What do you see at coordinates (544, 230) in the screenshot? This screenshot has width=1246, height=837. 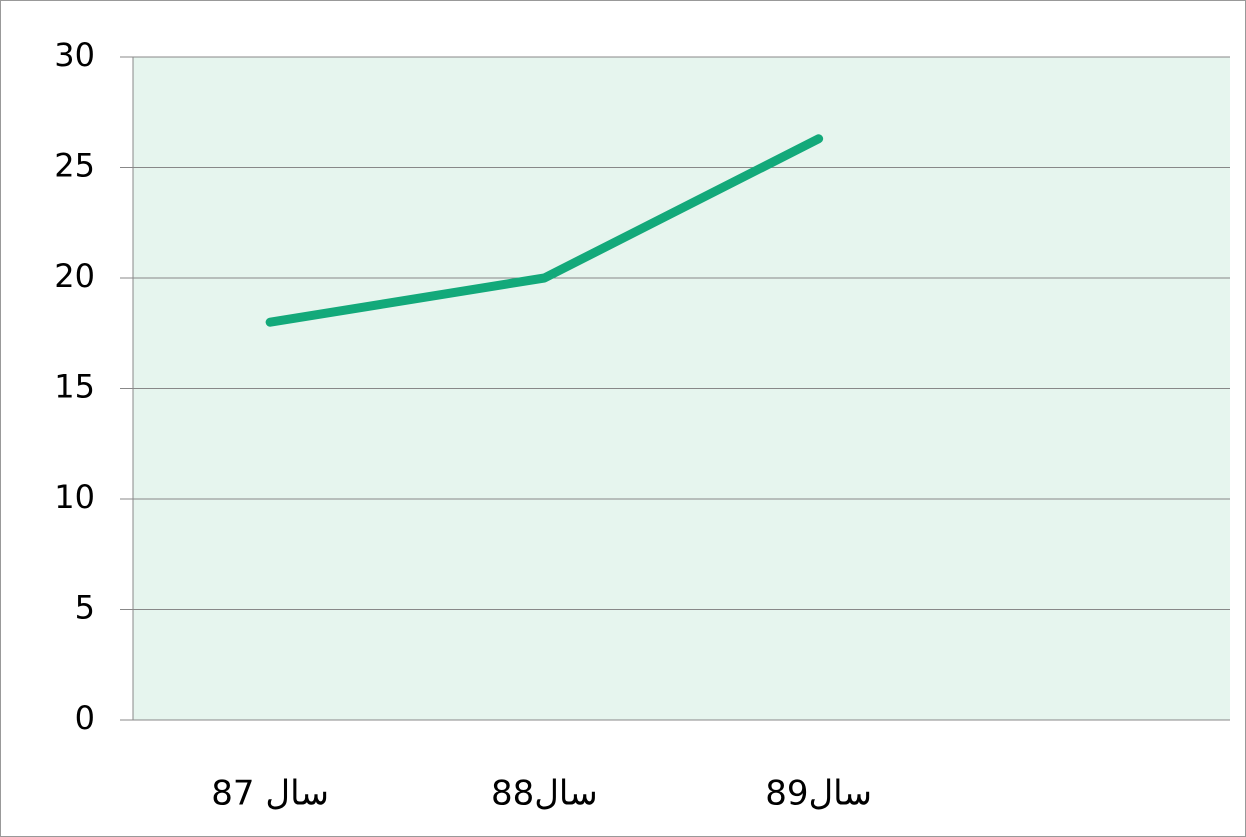 I see `line-series` at bounding box center [544, 230].